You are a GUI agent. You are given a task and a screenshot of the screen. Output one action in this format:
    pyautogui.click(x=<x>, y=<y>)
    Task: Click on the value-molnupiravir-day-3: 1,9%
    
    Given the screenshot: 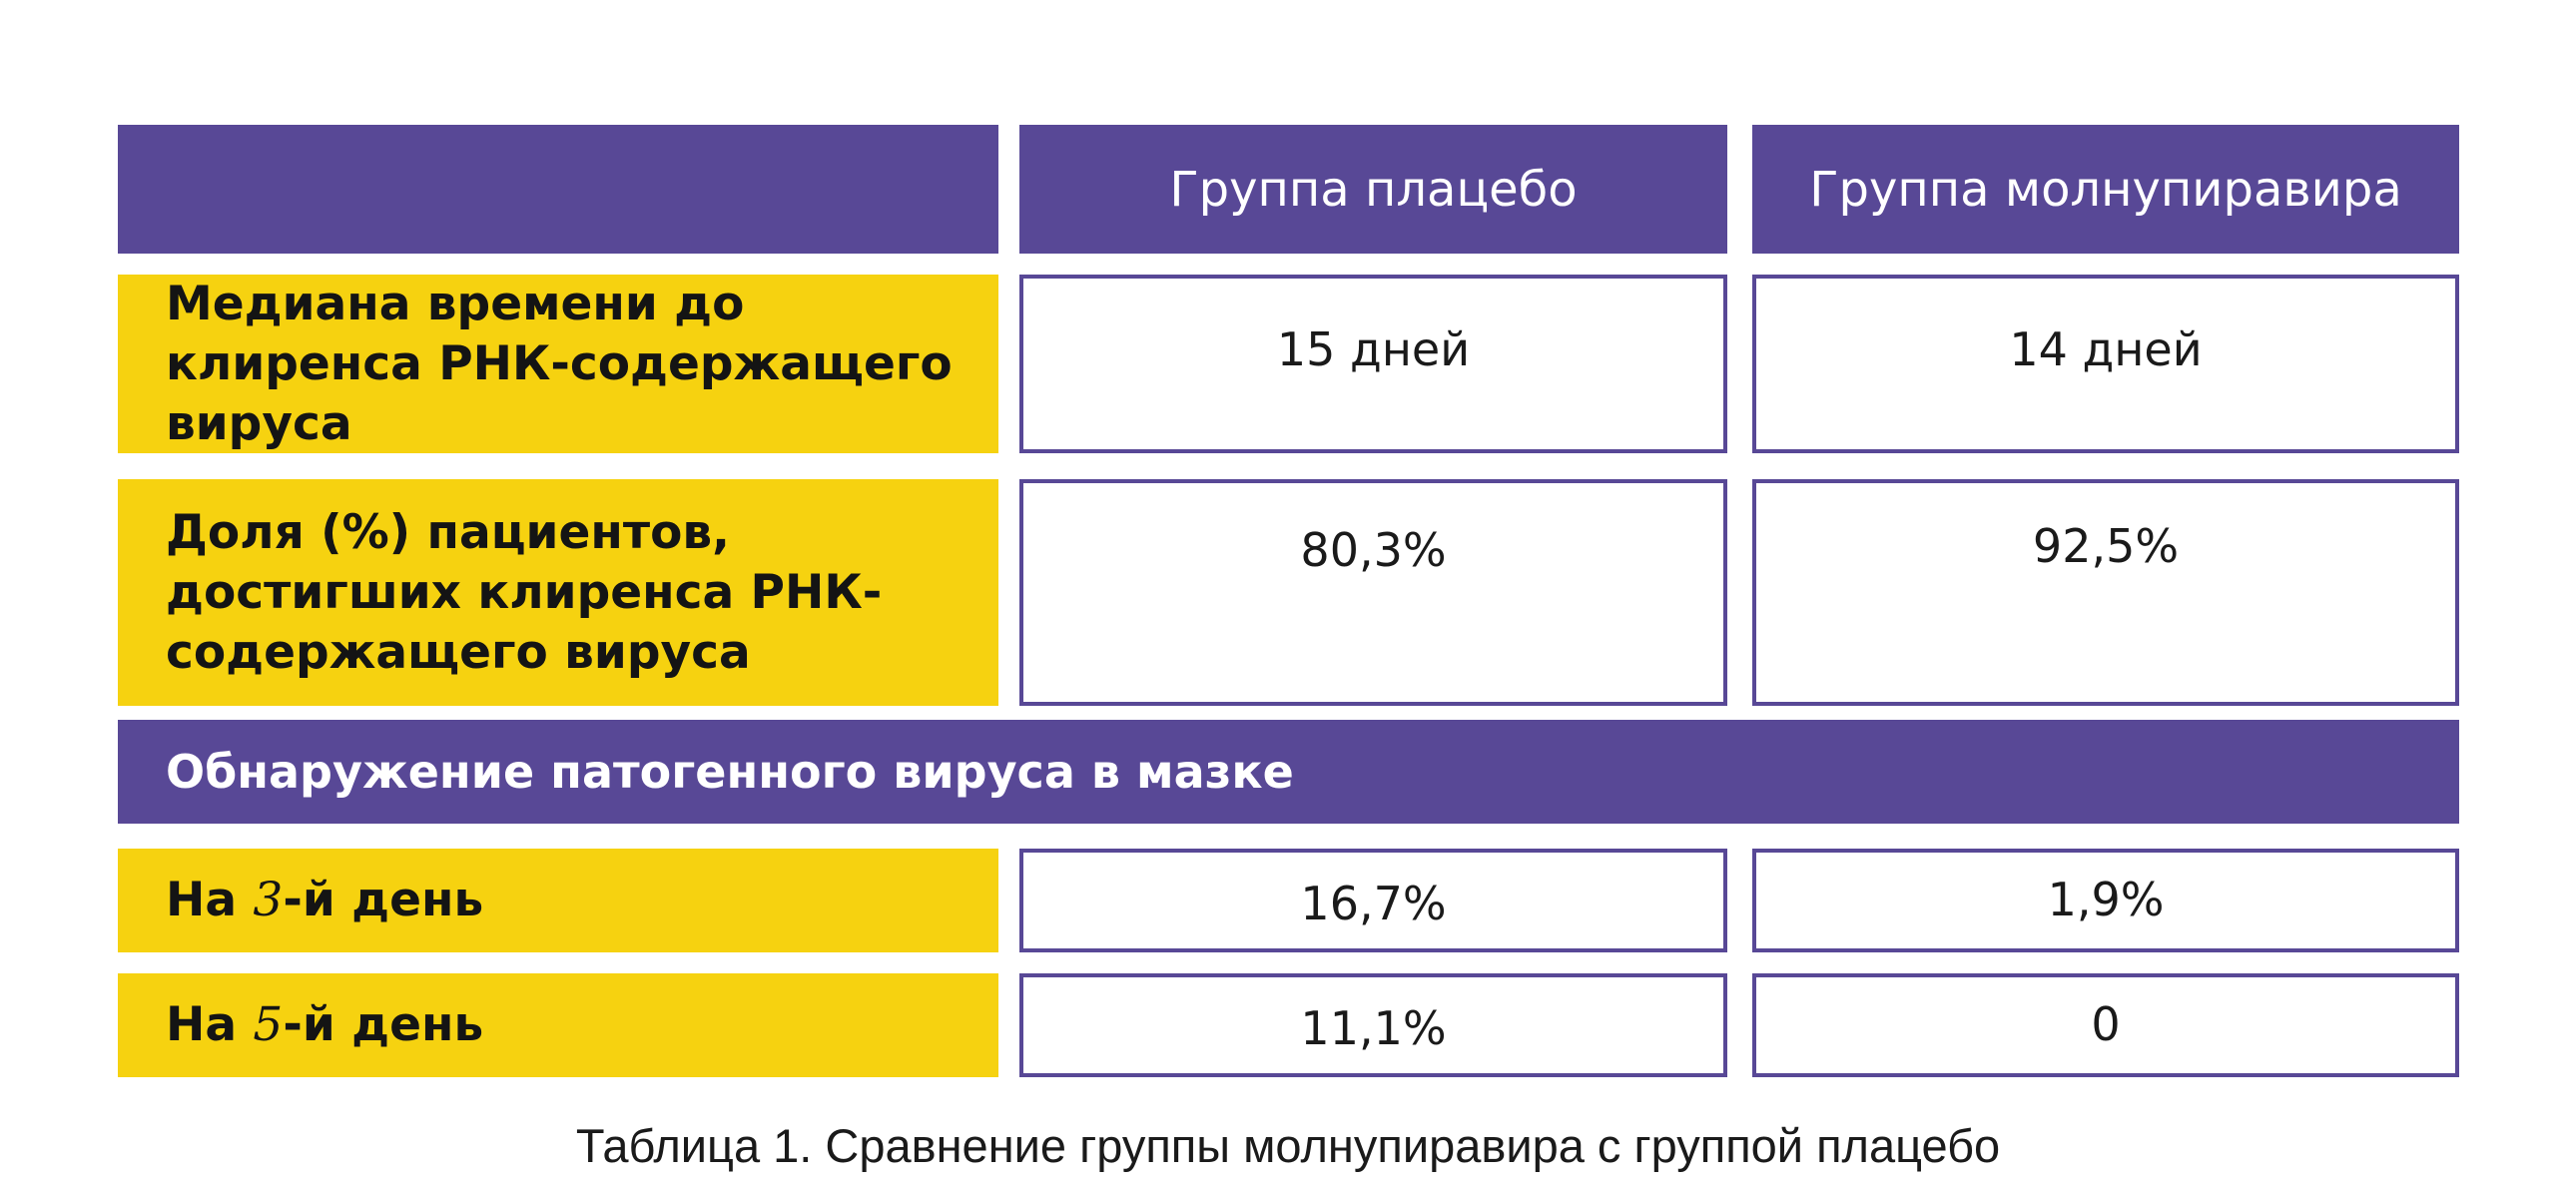 What is the action you would take?
    pyautogui.click(x=2105, y=900)
    